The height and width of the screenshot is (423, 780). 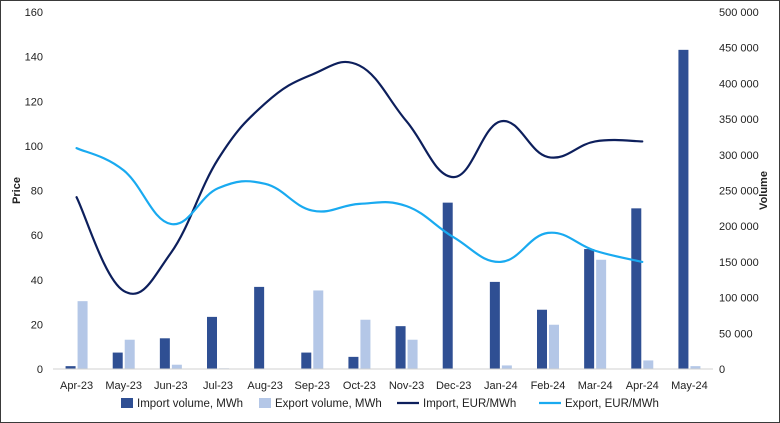 I want to click on y-left-tick-label: 20, so click(x=37, y=325).